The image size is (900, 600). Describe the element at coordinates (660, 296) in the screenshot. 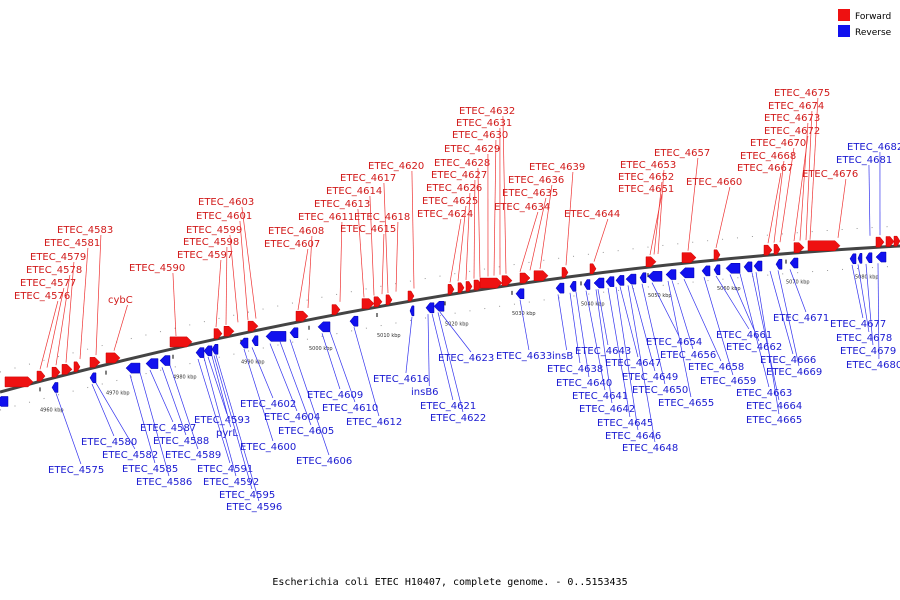

I see `kbp-label: 5050 kbp` at that location.